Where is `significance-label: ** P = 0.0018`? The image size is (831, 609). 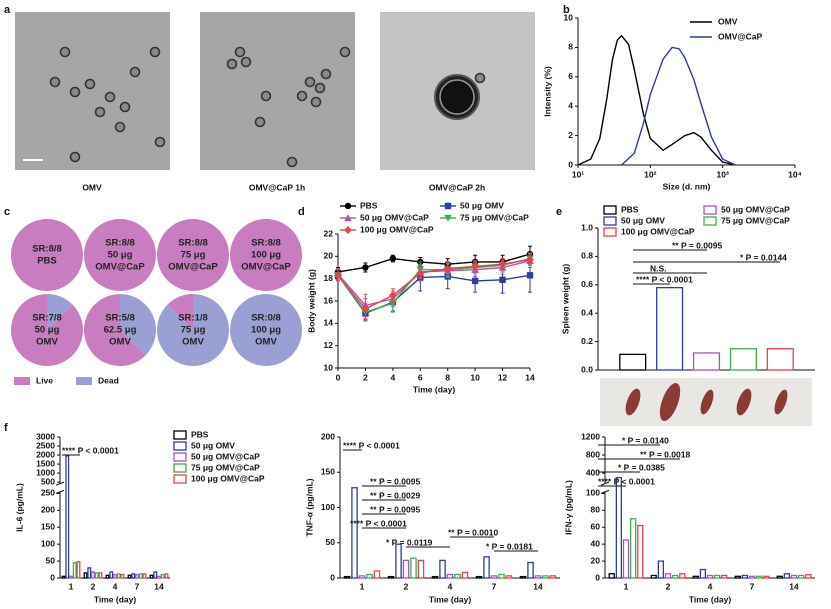 significance-label: ** P = 0.0018 is located at coordinates (665, 454).